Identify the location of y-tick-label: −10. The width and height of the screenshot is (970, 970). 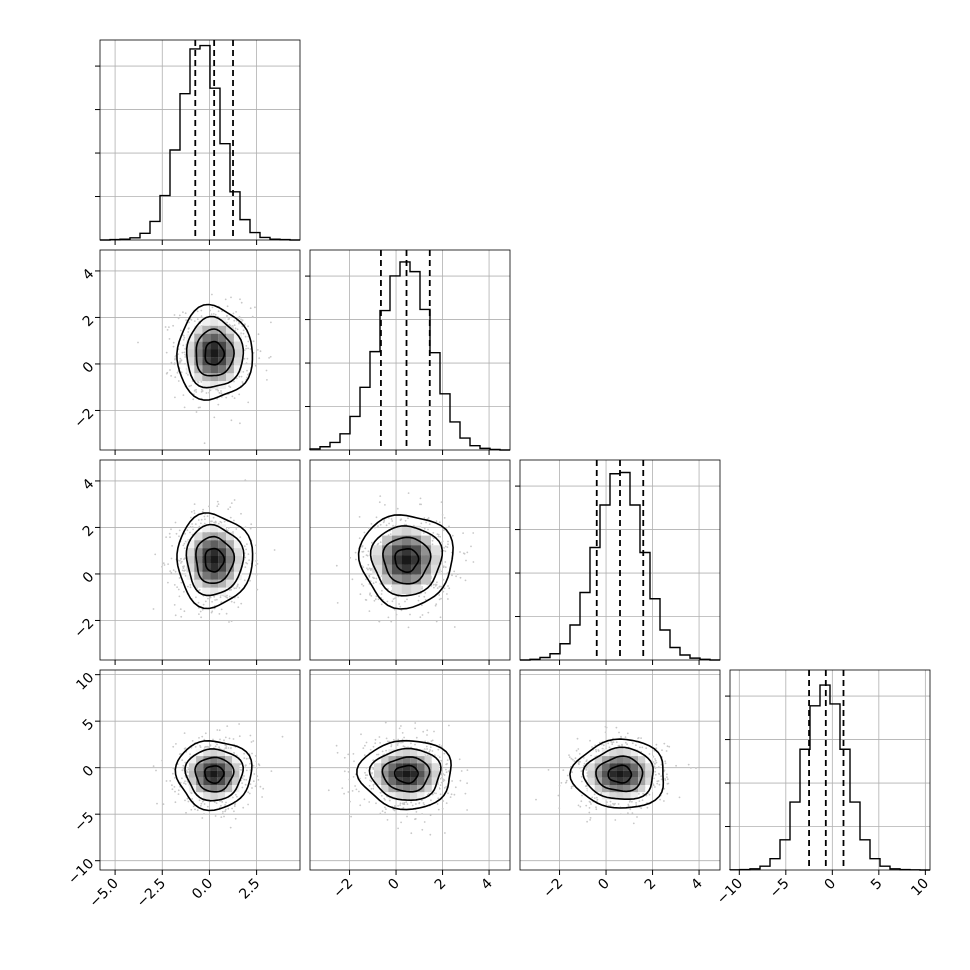
(81, 872).